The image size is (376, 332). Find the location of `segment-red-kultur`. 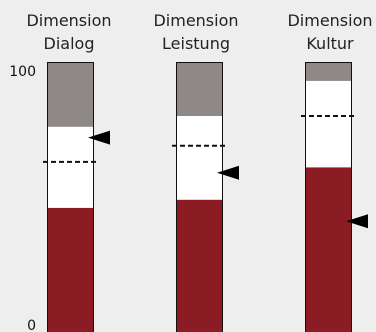

segment-red-kultur is located at coordinates (328, 249).